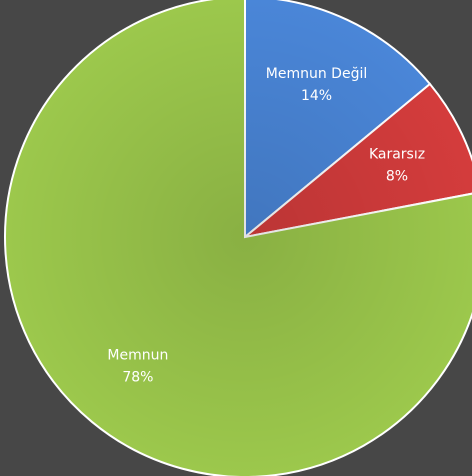  I want to click on slice-label: Memnun Değil, so click(316, 74).